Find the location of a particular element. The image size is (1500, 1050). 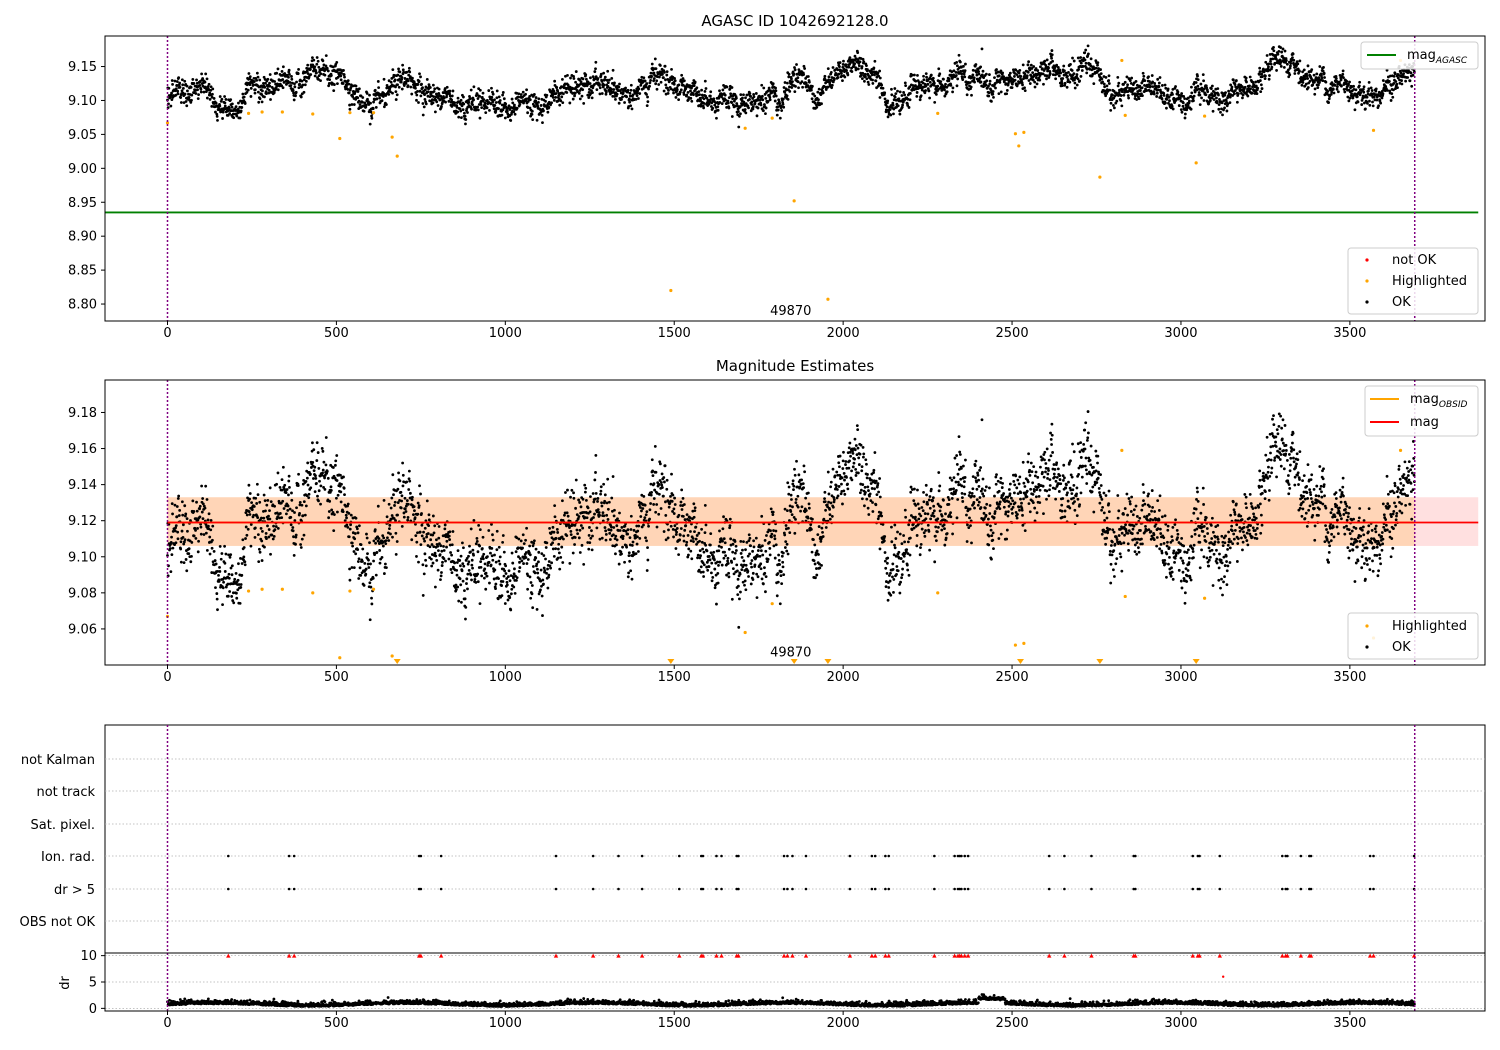

legend-highlighted-label: Highlighted is located at coordinates (1429, 281).